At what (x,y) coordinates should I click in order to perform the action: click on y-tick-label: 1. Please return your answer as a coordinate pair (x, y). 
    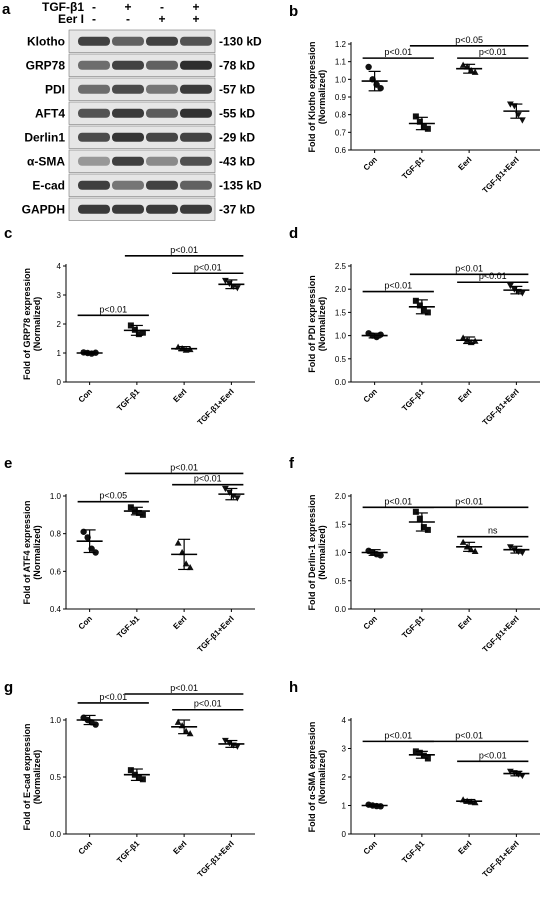
    Looking at the image, I should click on (59, 353).